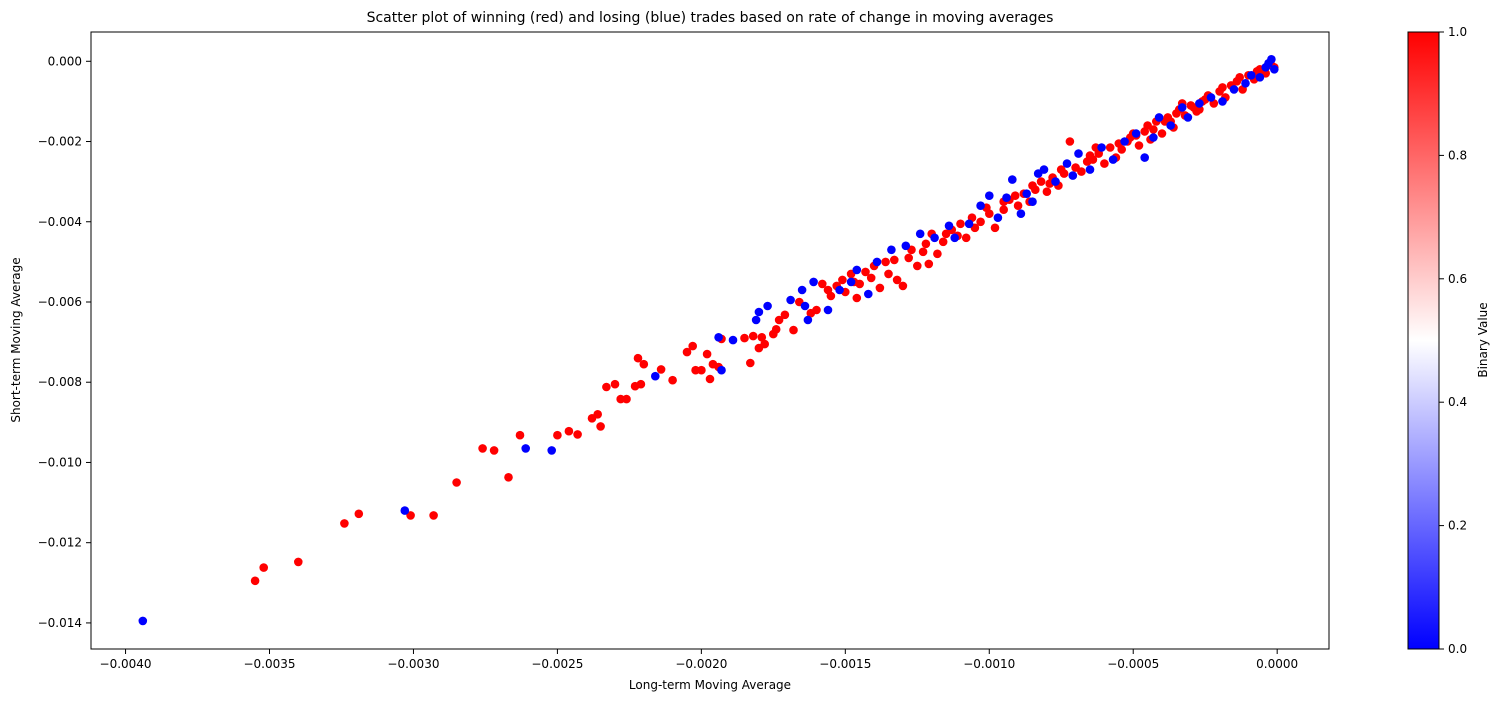 This screenshot has width=1499, height=705. I want to click on colorbar-tick-label: 0.4, so click(1457, 402).